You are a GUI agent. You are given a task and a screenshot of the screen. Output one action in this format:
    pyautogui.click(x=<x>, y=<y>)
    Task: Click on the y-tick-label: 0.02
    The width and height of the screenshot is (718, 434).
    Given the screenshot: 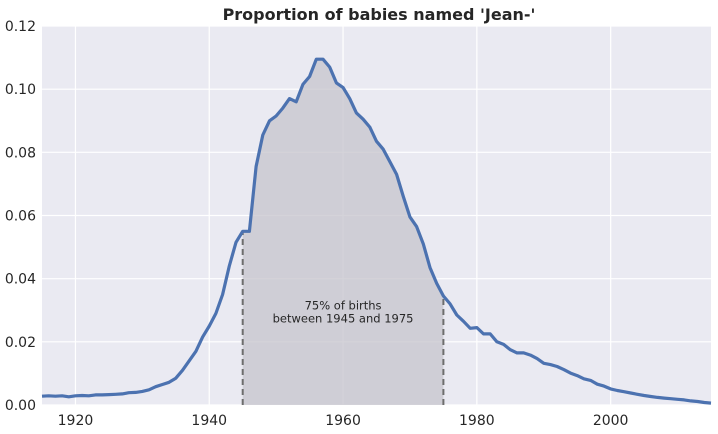 What is the action you would take?
    pyautogui.click(x=20, y=343)
    